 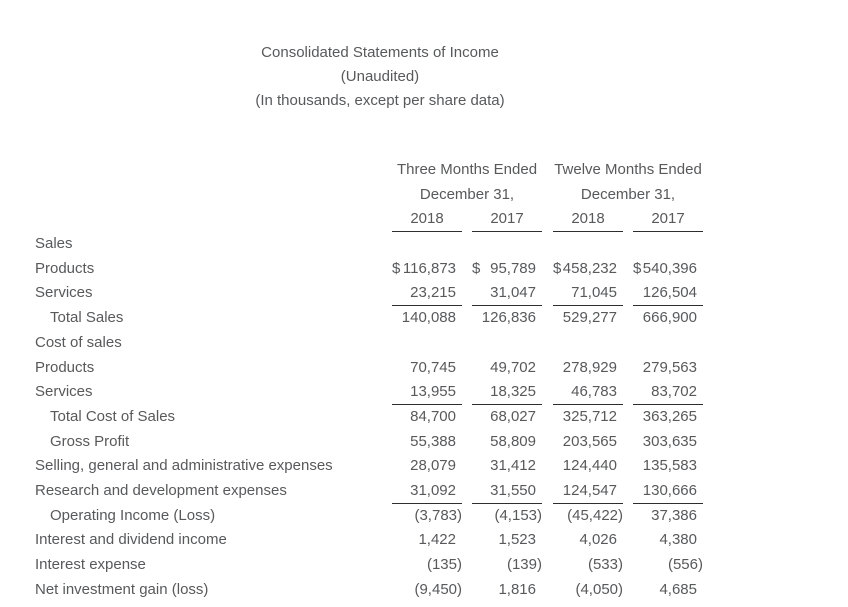 What do you see at coordinates (54, 244) in the screenshot?
I see `row-label: Sales` at bounding box center [54, 244].